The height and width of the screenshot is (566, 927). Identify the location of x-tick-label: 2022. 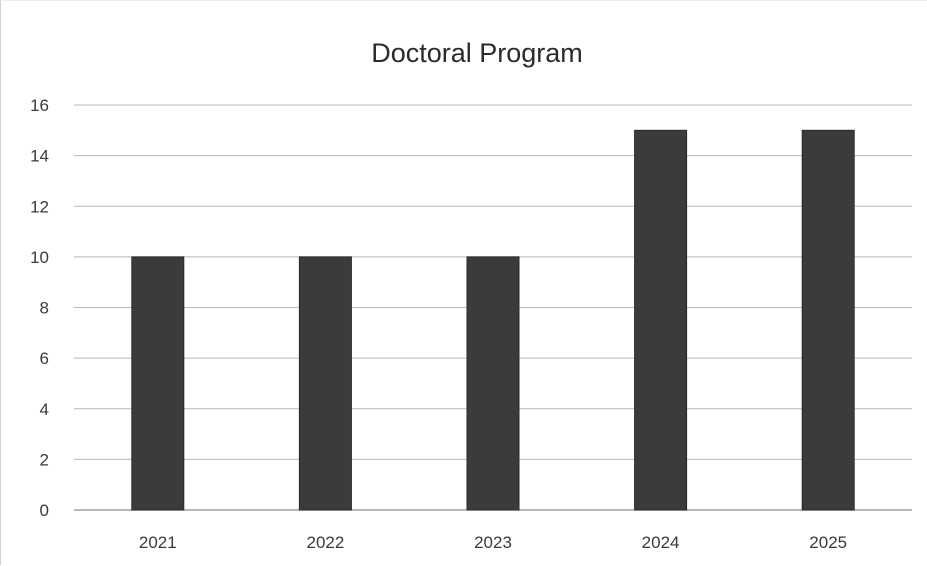
(325, 542).